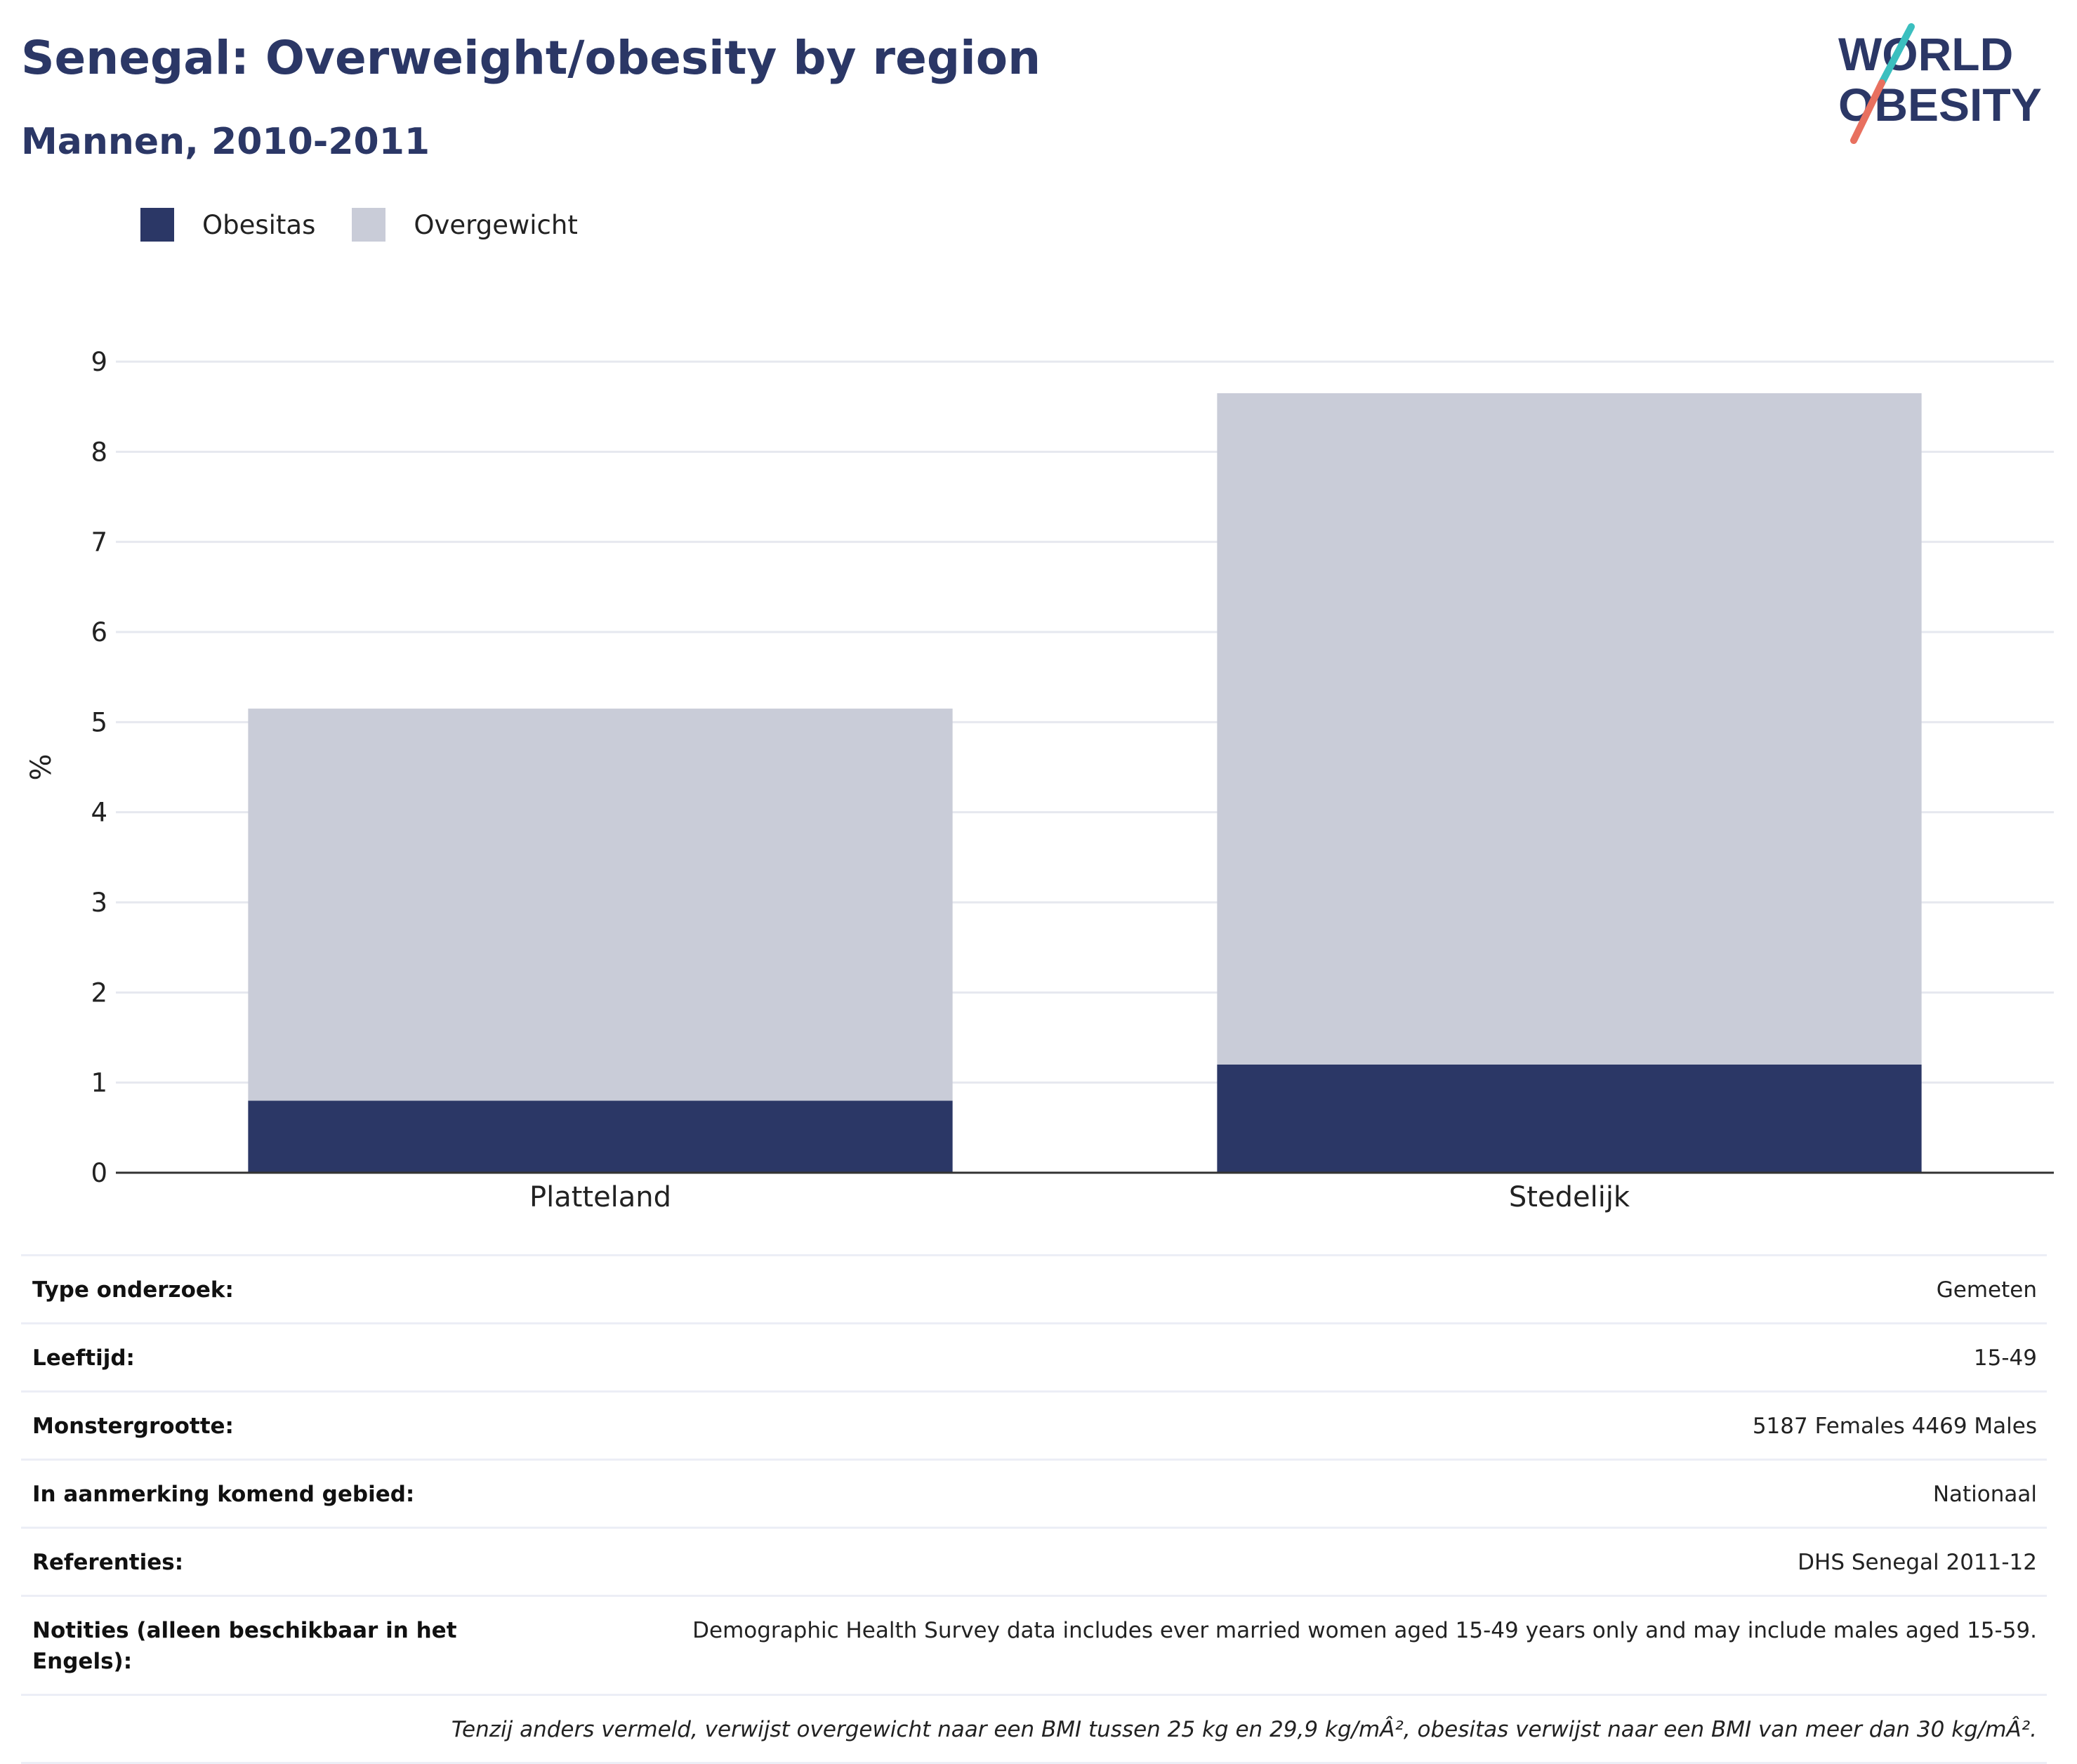  Describe the element at coordinates (157, 225) in the screenshot. I see `legend-swatch-obesitas` at that location.